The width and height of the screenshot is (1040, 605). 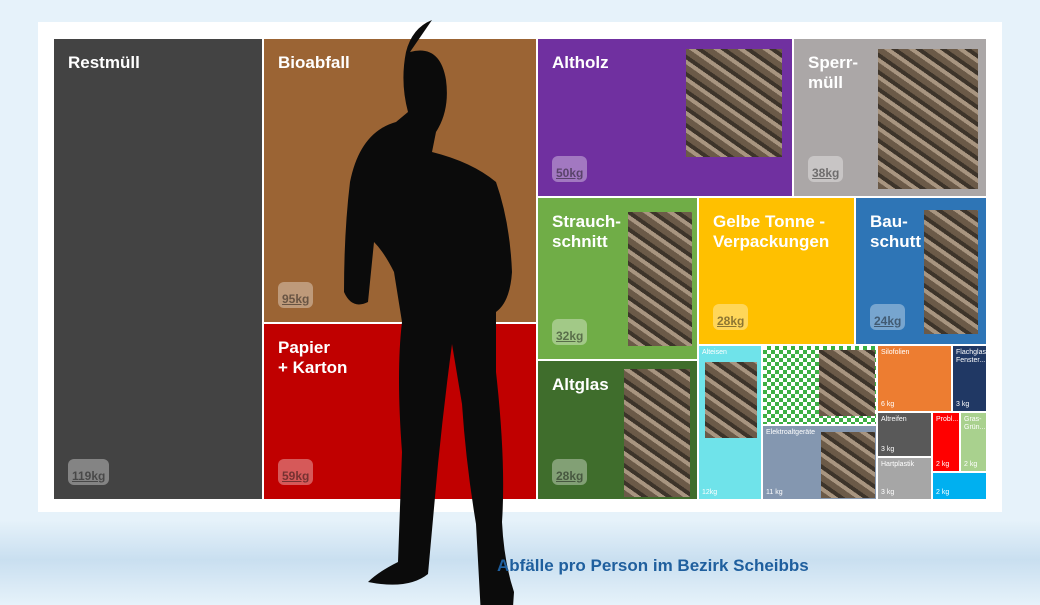 I want to click on chart-title: Abfälle pro Person im Bezirk Scheibbs, so click(x=653, y=565).